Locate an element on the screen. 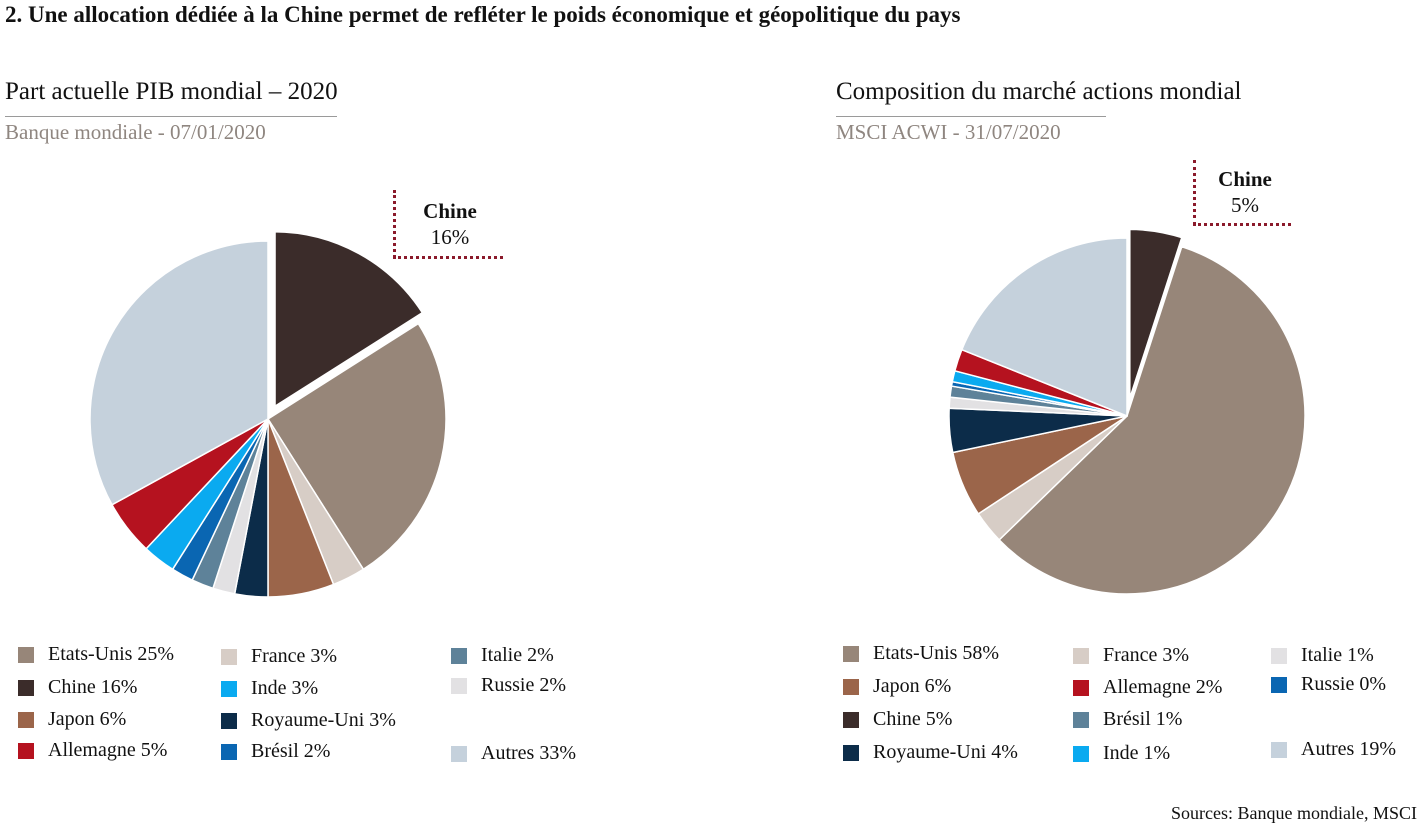 The width and height of the screenshot is (1421, 834). legend-label: Etats-Unis 58% is located at coordinates (936, 653).